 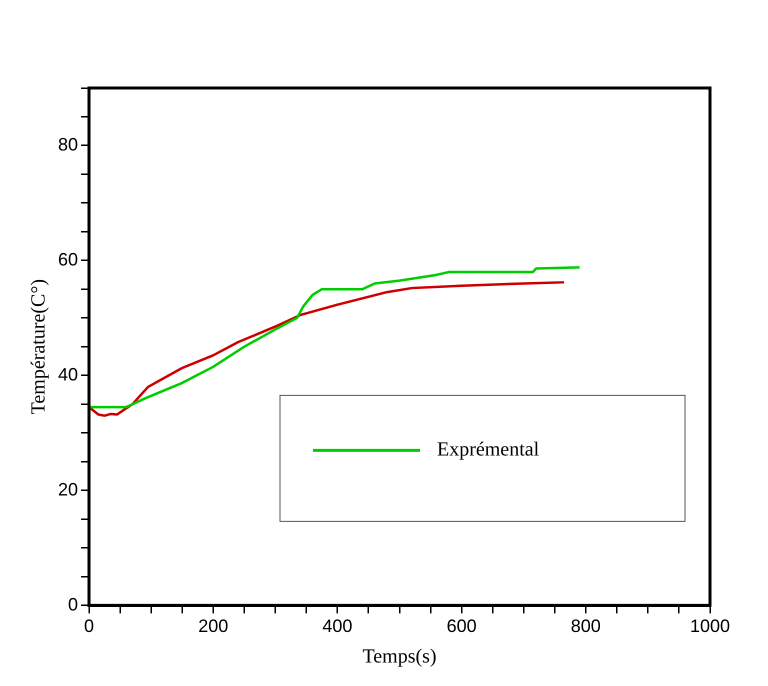 I want to click on y-tick-label: 20, so click(x=68, y=489).